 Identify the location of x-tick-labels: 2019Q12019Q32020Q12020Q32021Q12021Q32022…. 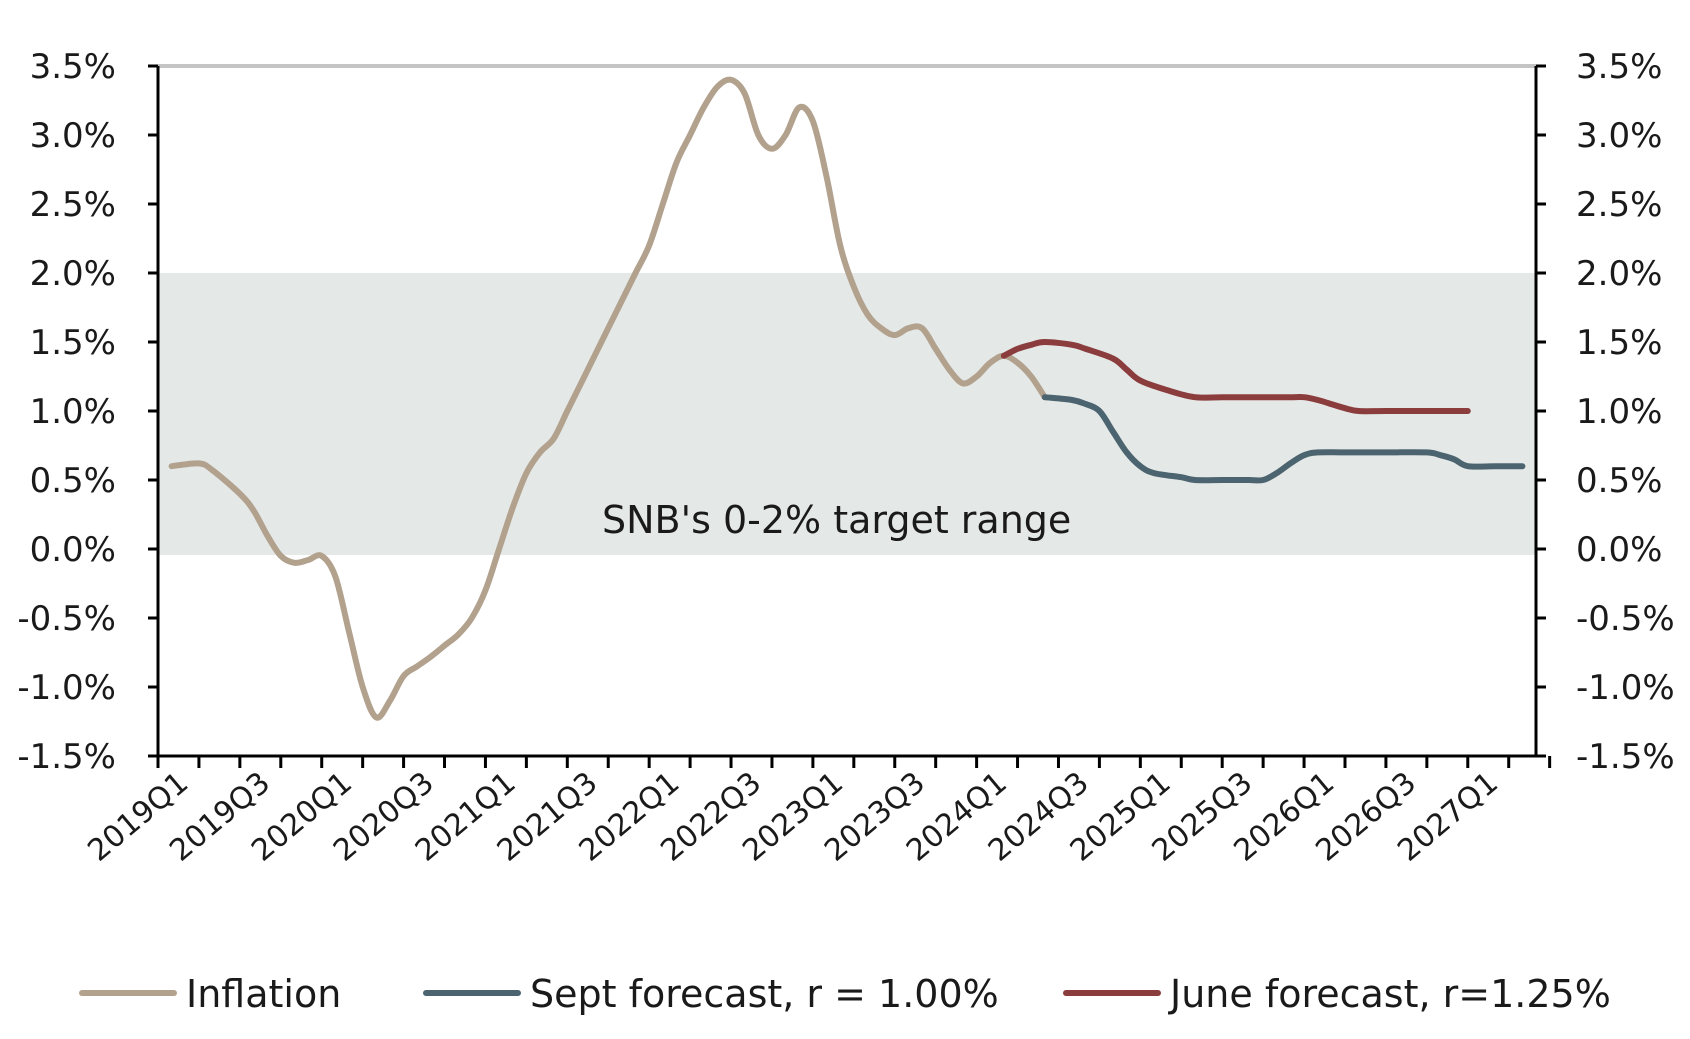
(792, 816).